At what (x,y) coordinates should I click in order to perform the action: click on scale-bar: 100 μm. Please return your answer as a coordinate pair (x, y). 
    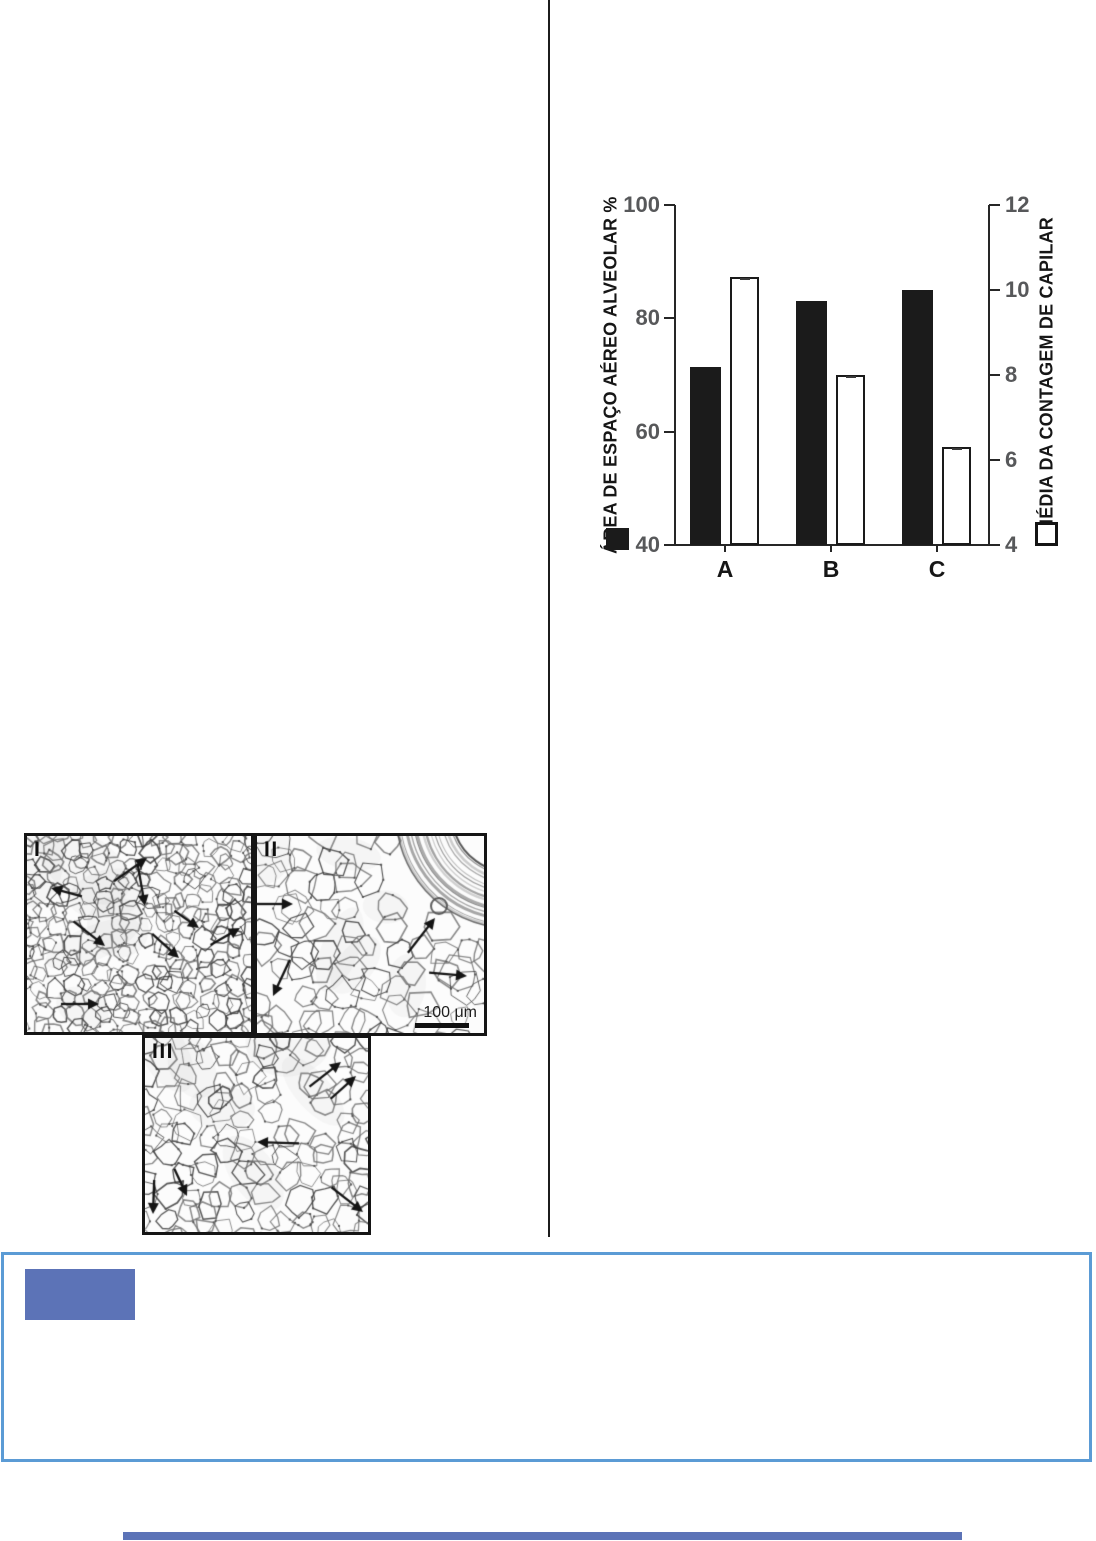
    Looking at the image, I should click on (447, 1016).